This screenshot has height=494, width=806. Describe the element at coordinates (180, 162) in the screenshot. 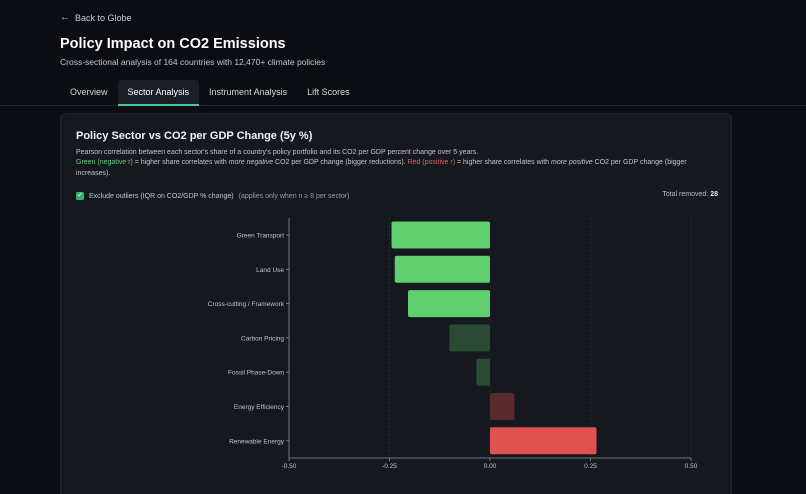

I see `legend-green-text: = higher share correlates with` at that location.